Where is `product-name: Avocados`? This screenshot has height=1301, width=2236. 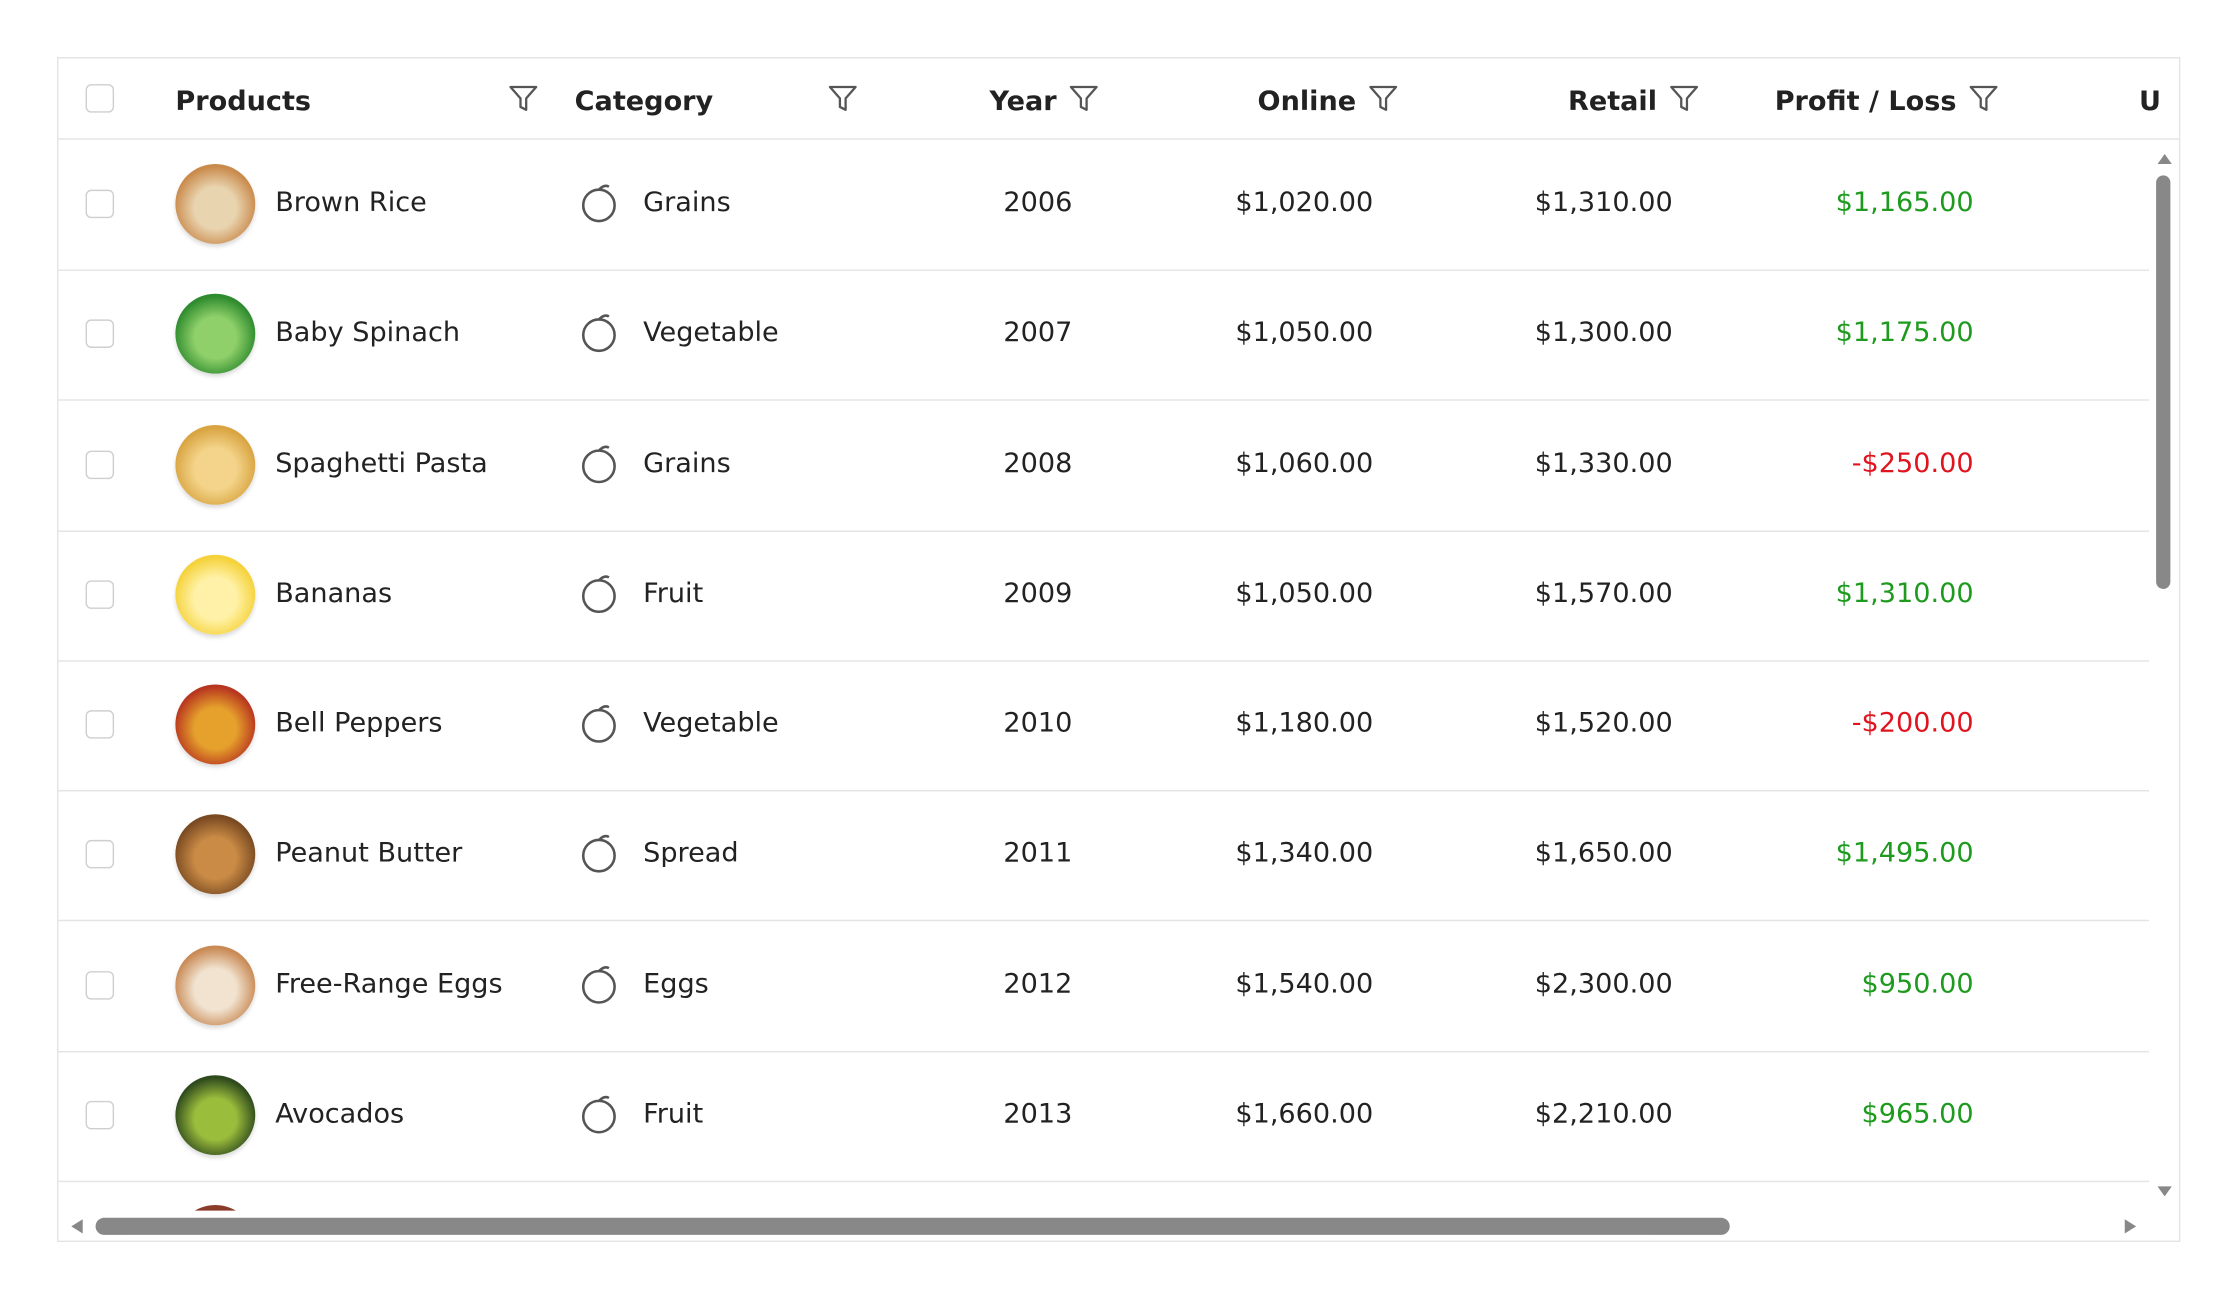 product-name: Avocados is located at coordinates (340, 1113).